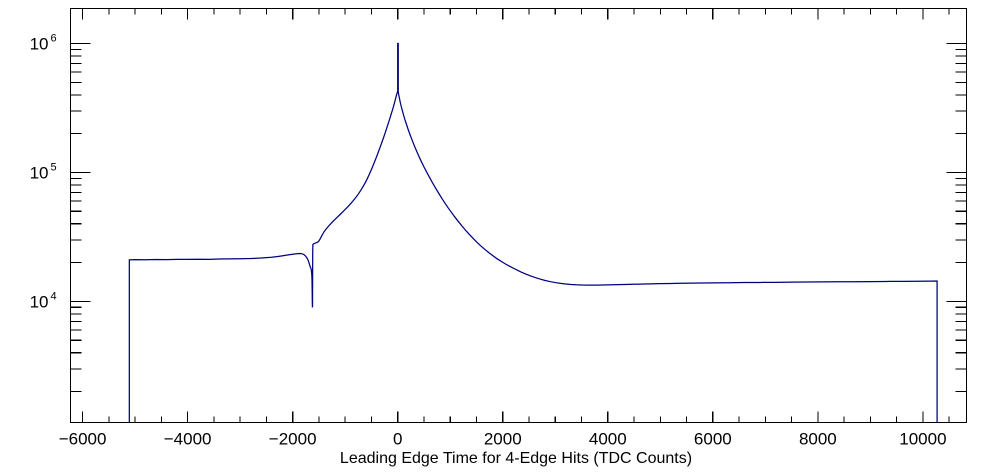  What do you see at coordinates (54, 39) in the screenshot?
I see `y-tick-label-exponent: 6` at bounding box center [54, 39].